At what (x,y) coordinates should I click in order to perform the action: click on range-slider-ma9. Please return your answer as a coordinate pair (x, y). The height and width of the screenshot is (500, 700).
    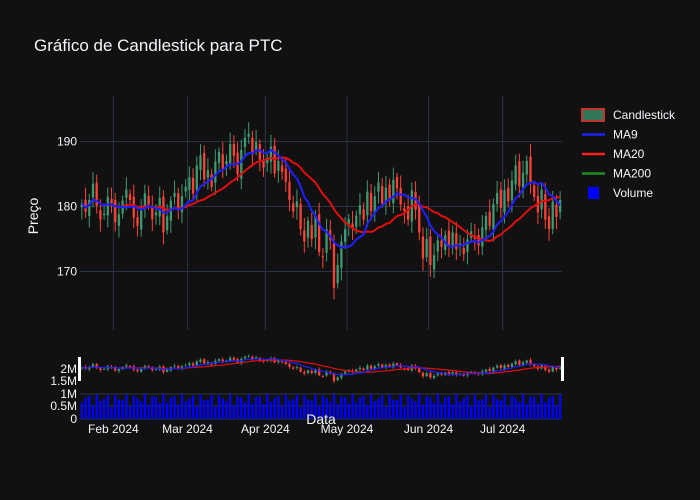
    Looking at the image, I should click on (321, 367).